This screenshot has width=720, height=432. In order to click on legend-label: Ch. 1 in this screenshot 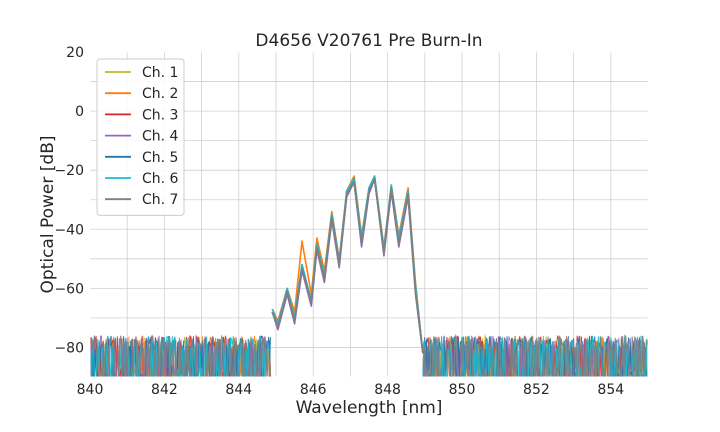, I will do `click(160, 73)`.